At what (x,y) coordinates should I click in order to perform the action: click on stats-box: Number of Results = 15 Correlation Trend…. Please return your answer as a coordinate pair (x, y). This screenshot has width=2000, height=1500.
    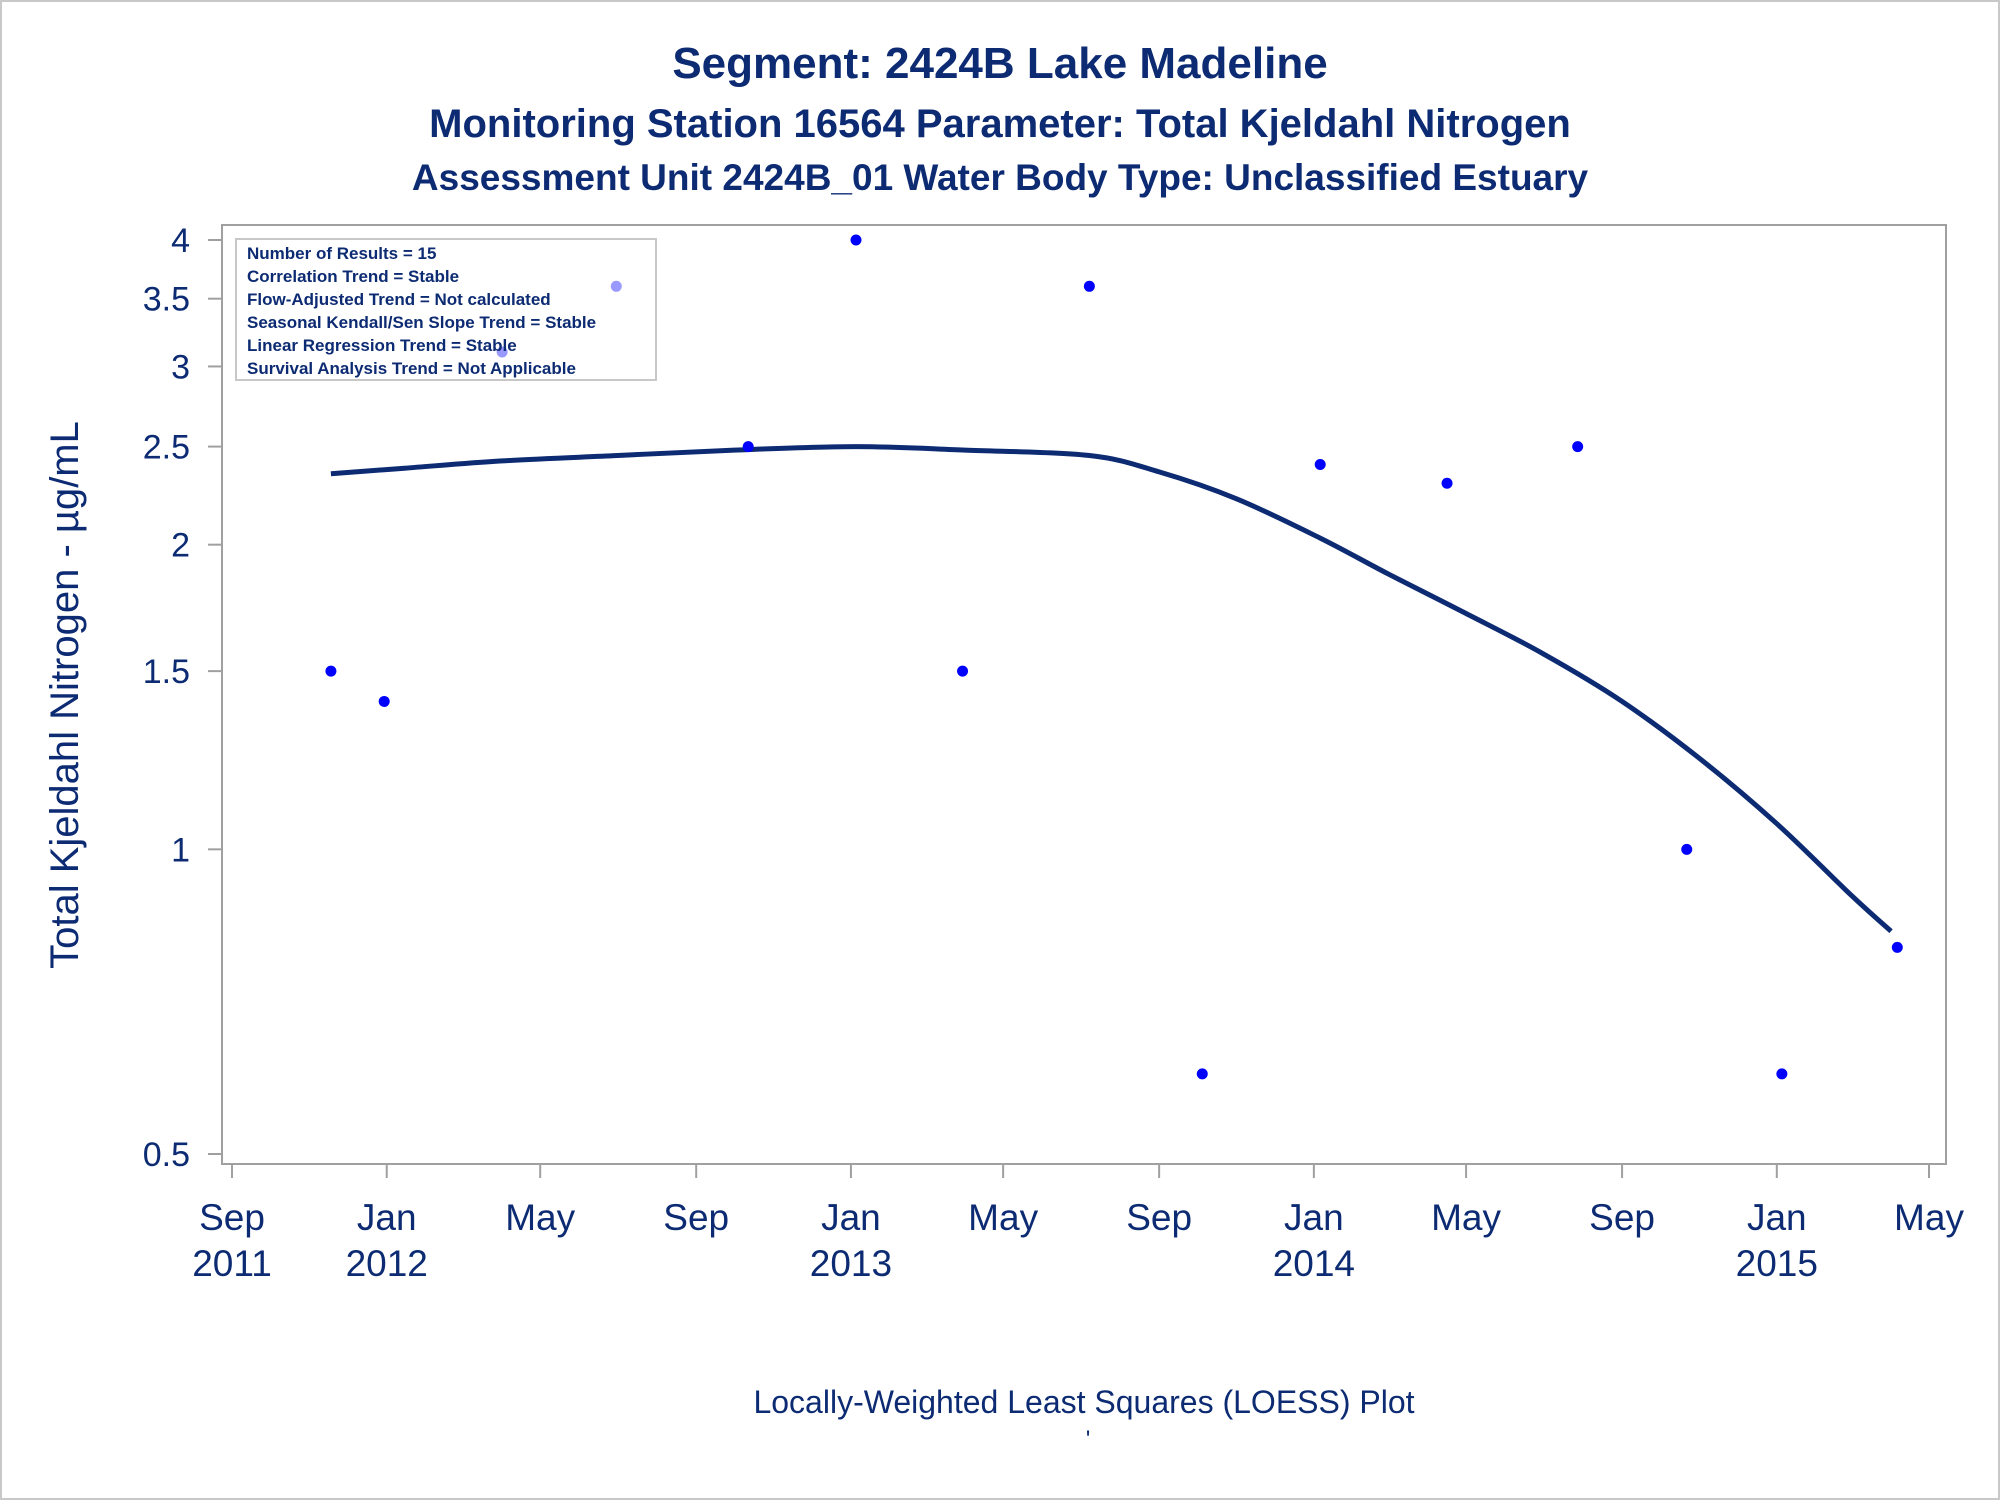
    Looking at the image, I should click on (446, 309).